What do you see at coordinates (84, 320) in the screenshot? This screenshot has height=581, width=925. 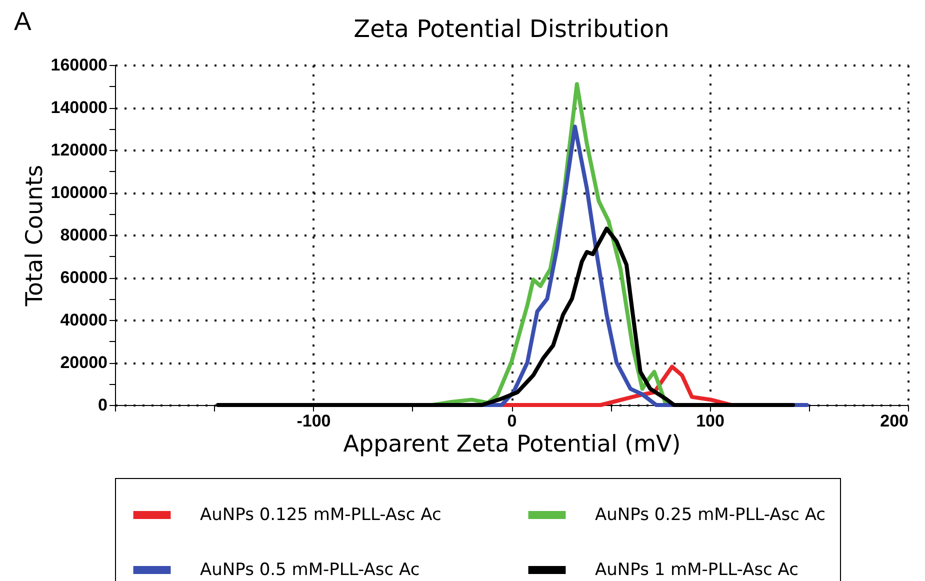 I see `y-tick-label: 40000` at bounding box center [84, 320].